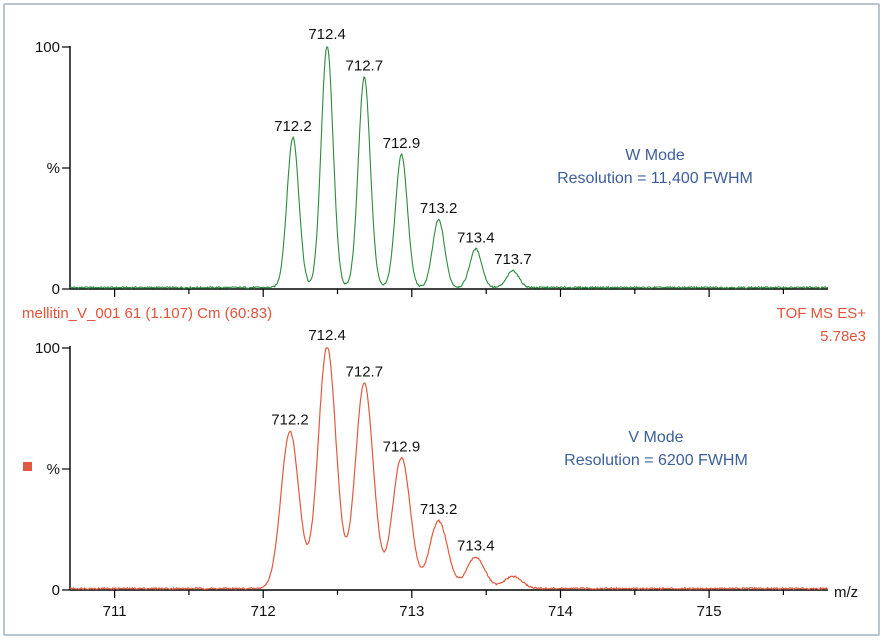  What do you see at coordinates (402, 446) in the screenshot?
I see `bottom-peak-label: 712.9` at bounding box center [402, 446].